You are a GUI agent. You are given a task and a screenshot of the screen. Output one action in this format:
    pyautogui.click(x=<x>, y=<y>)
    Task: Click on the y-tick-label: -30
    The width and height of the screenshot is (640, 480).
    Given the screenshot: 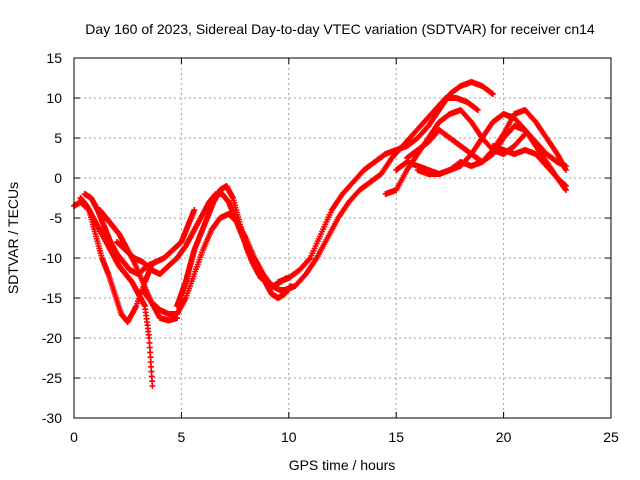 What is the action you would take?
    pyautogui.click(x=52, y=418)
    